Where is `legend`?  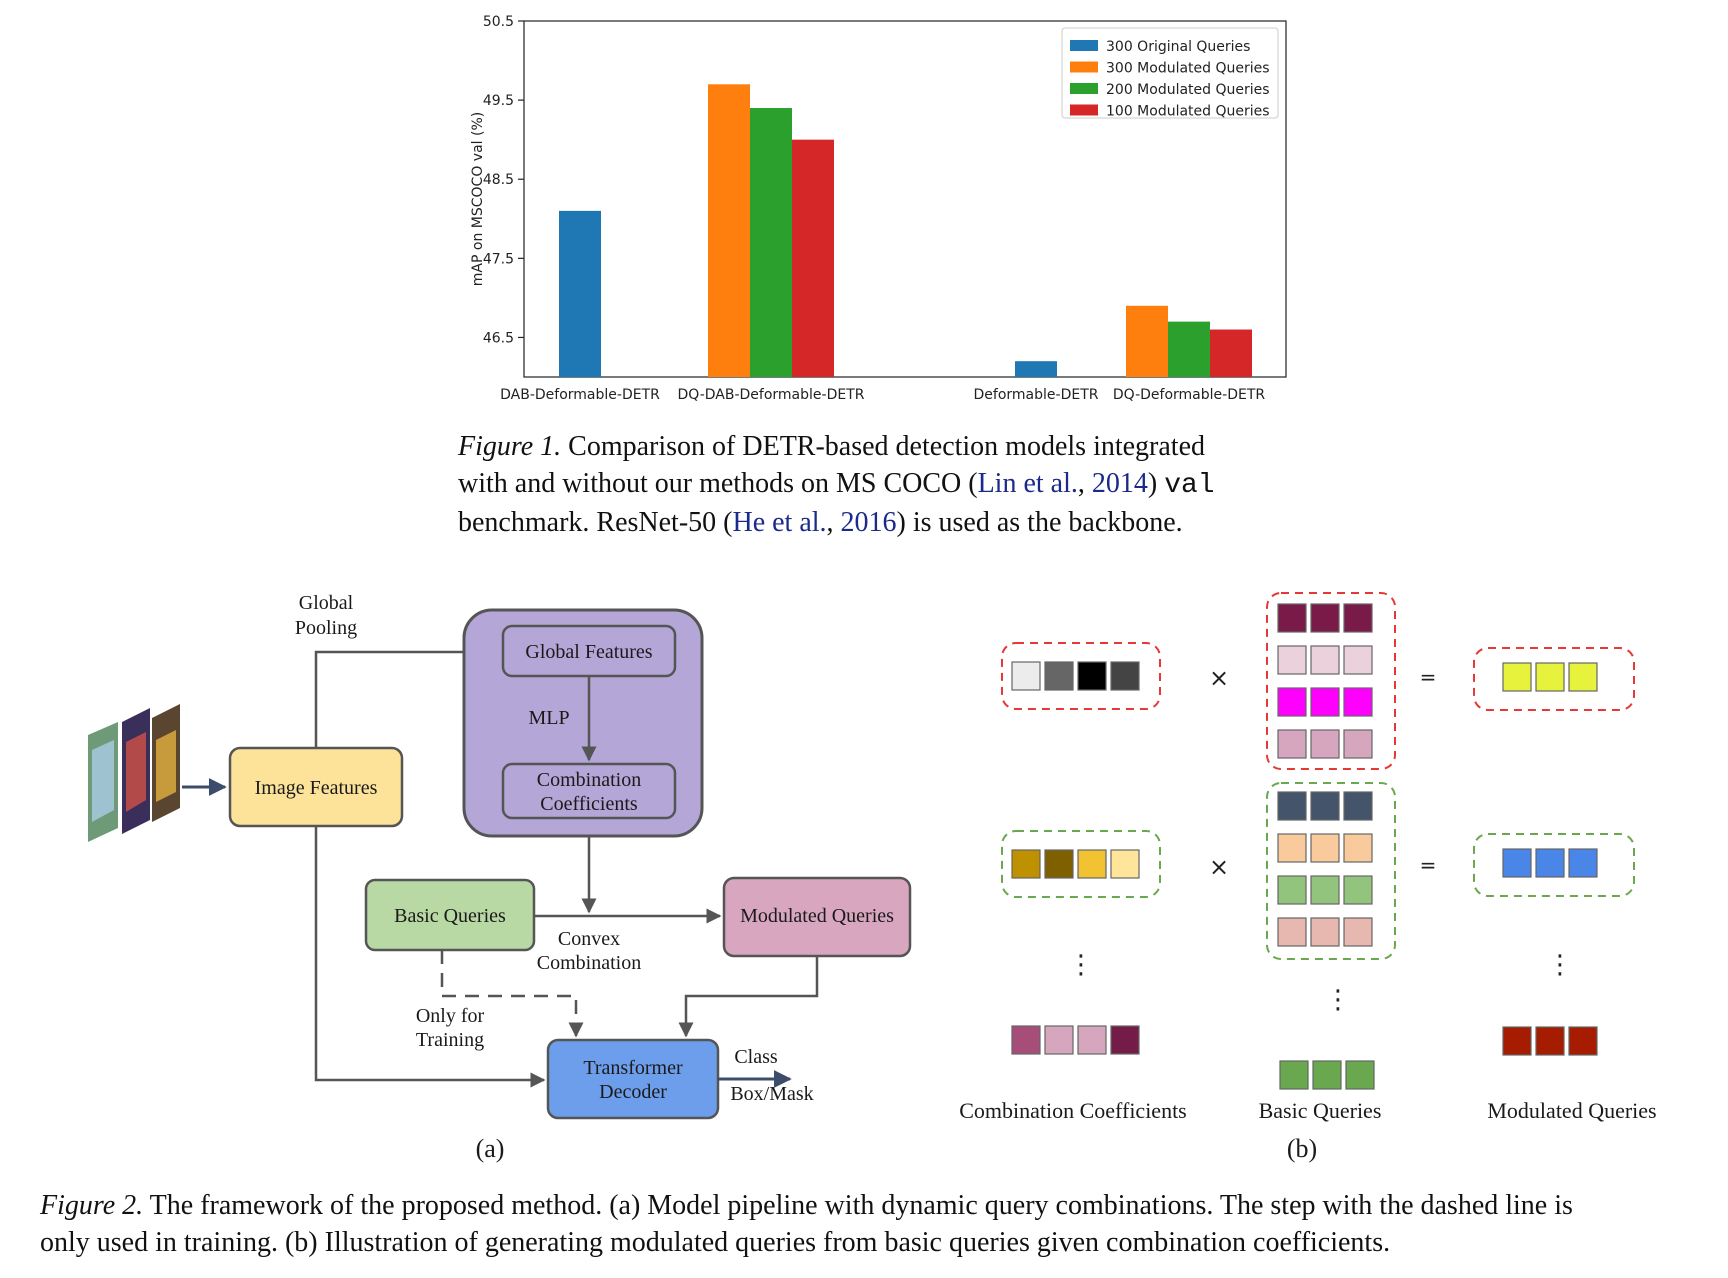 legend is located at coordinates (1170, 73).